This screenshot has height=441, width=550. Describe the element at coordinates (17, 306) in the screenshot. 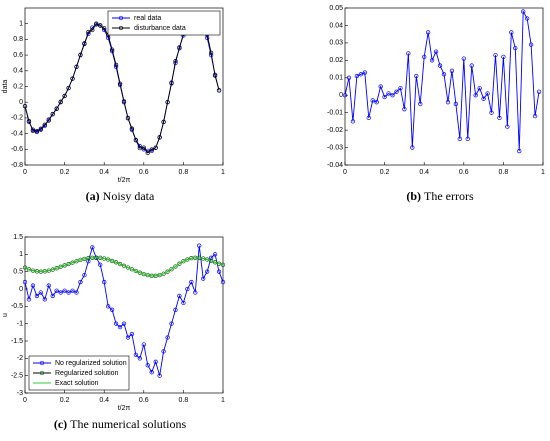

I see `y-tick-label: -0.5` at that location.